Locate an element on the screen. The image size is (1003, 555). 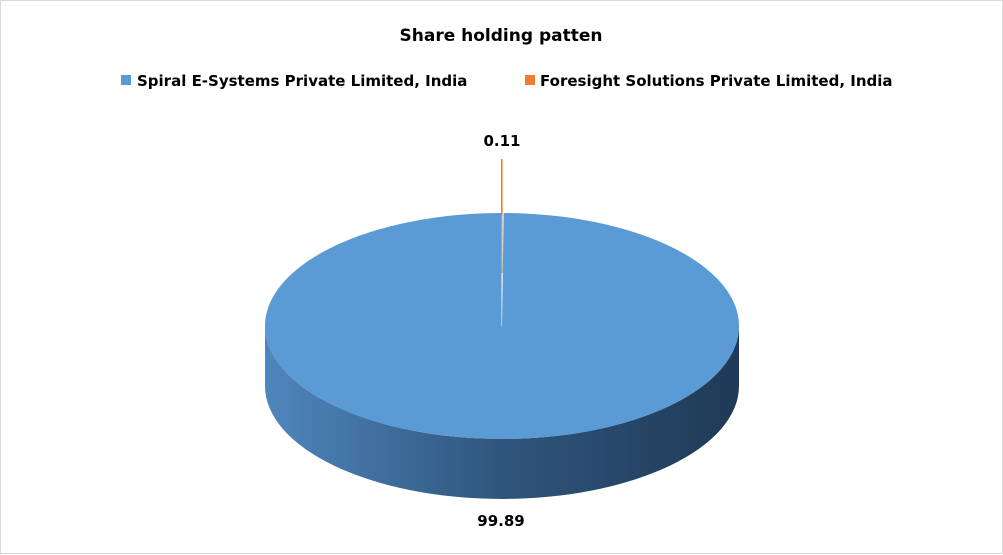
legend-label-0: Spiral E-Systems Private Limited, India is located at coordinates (302, 81).